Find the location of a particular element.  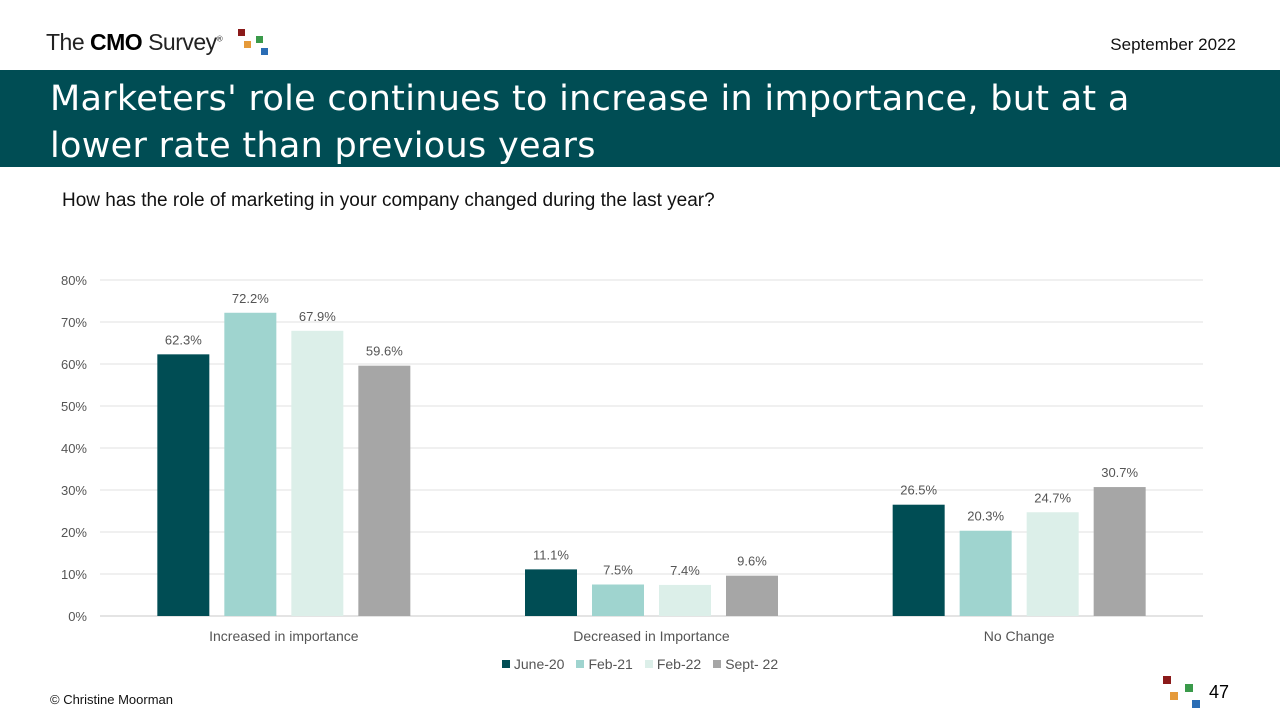

logo-prefix: The is located at coordinates (68, 42).